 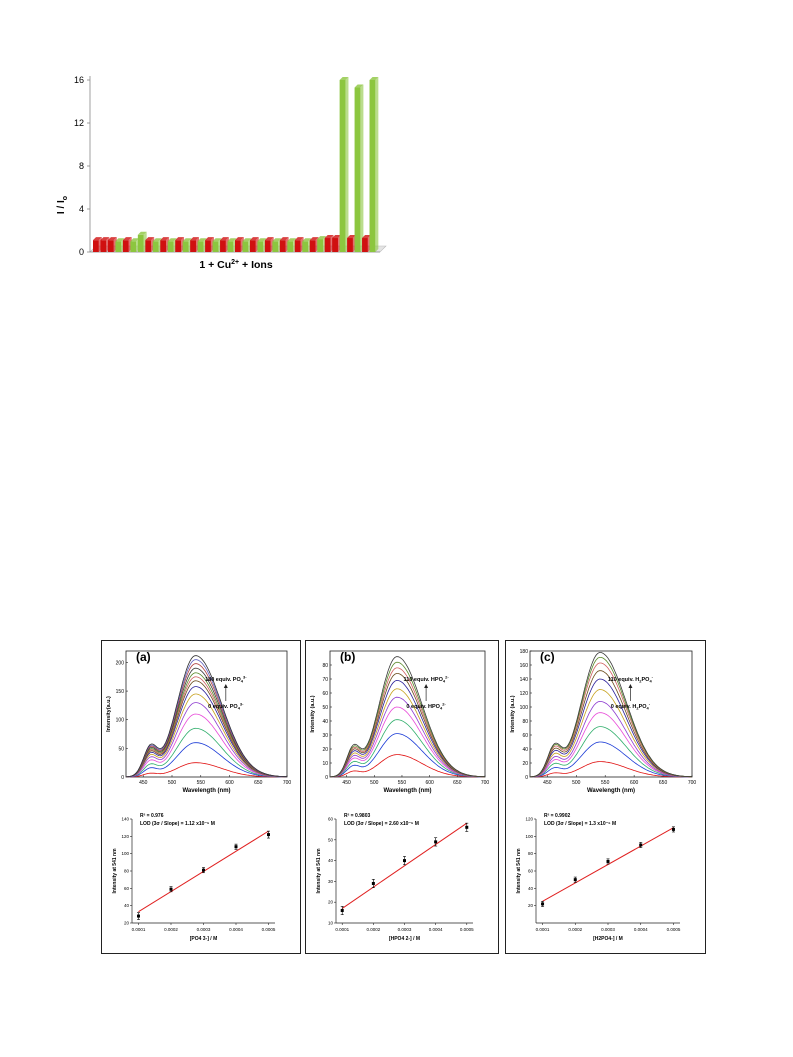 I want to click on spectra-y-tick-label: 140, so click(x=524, y=680).